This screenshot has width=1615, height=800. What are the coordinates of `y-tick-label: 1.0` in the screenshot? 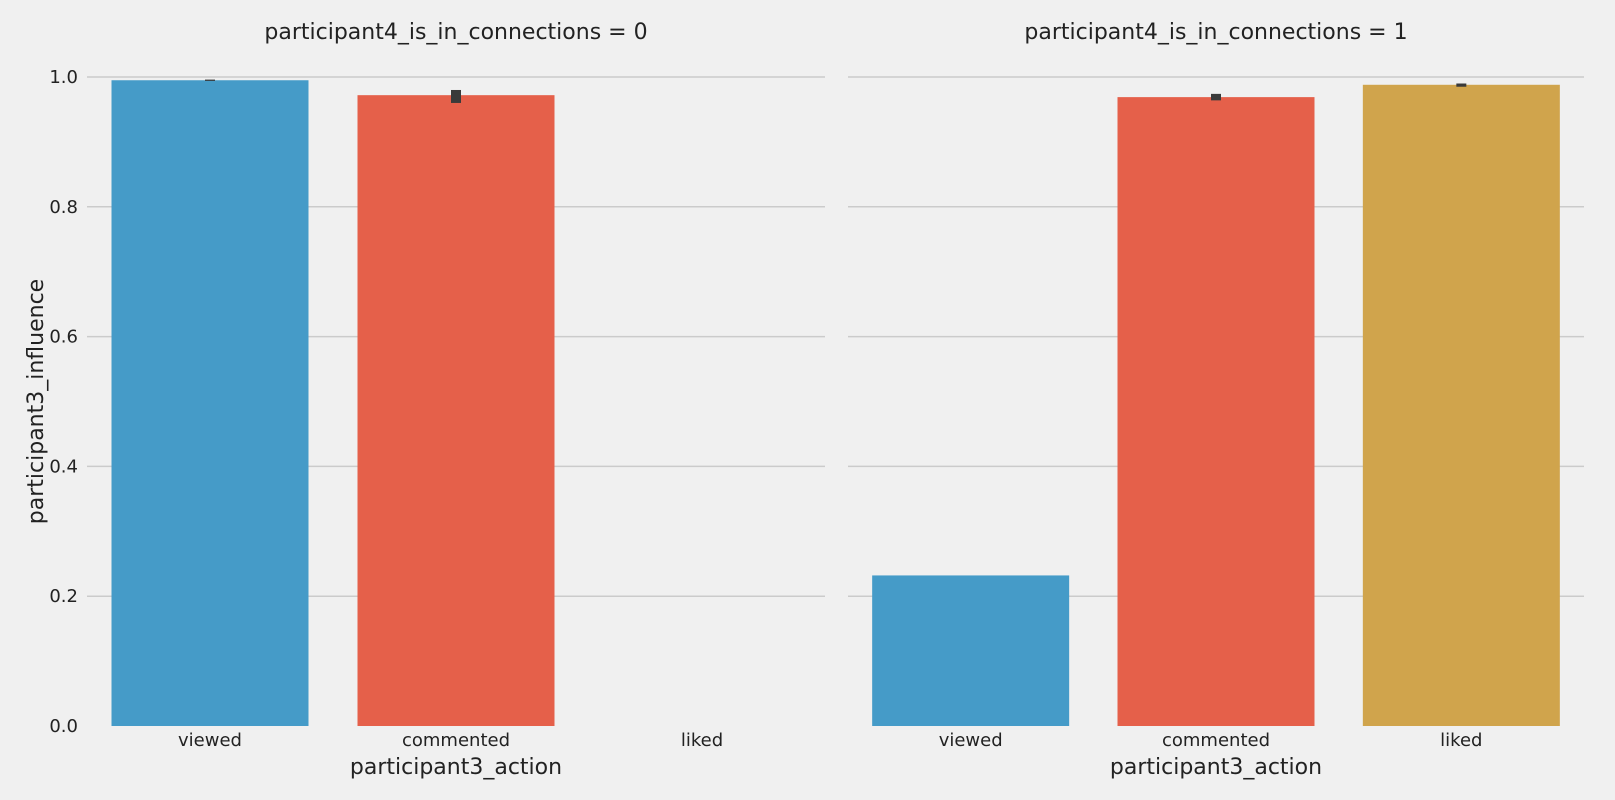 It's located at (63, 77).